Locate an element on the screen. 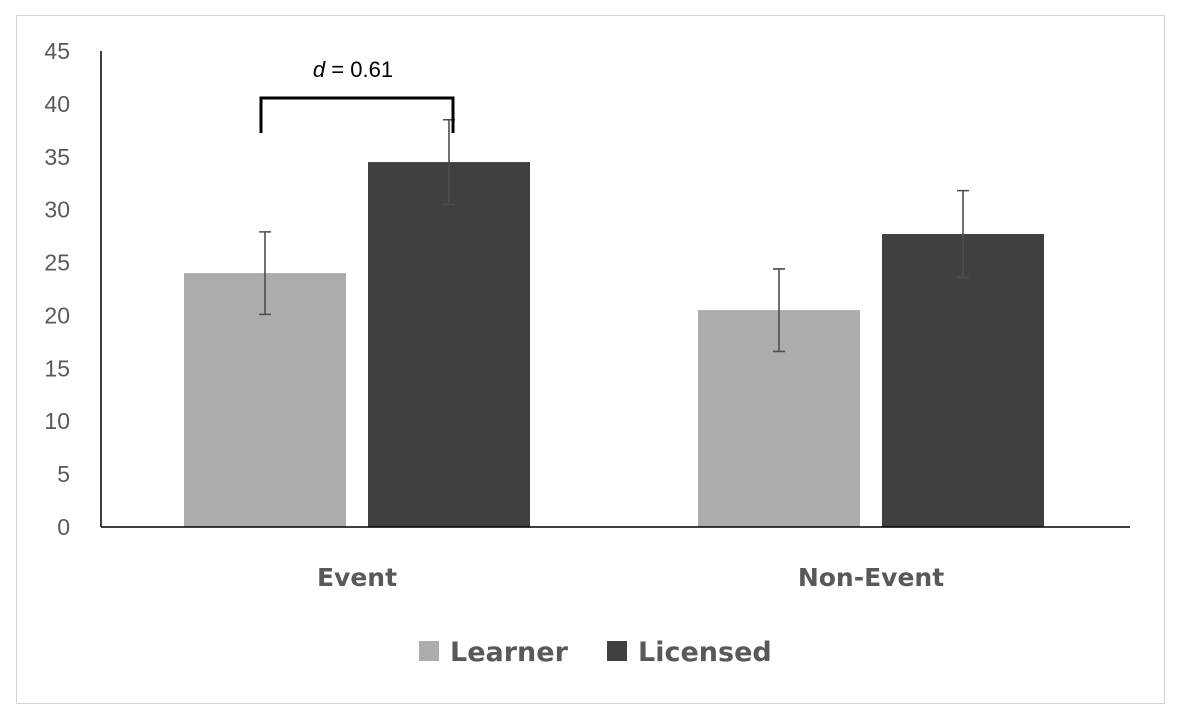 The height and width of the screenshot is (721, 1181). y-tick-label: 30 is located at coordinates (57, 210).